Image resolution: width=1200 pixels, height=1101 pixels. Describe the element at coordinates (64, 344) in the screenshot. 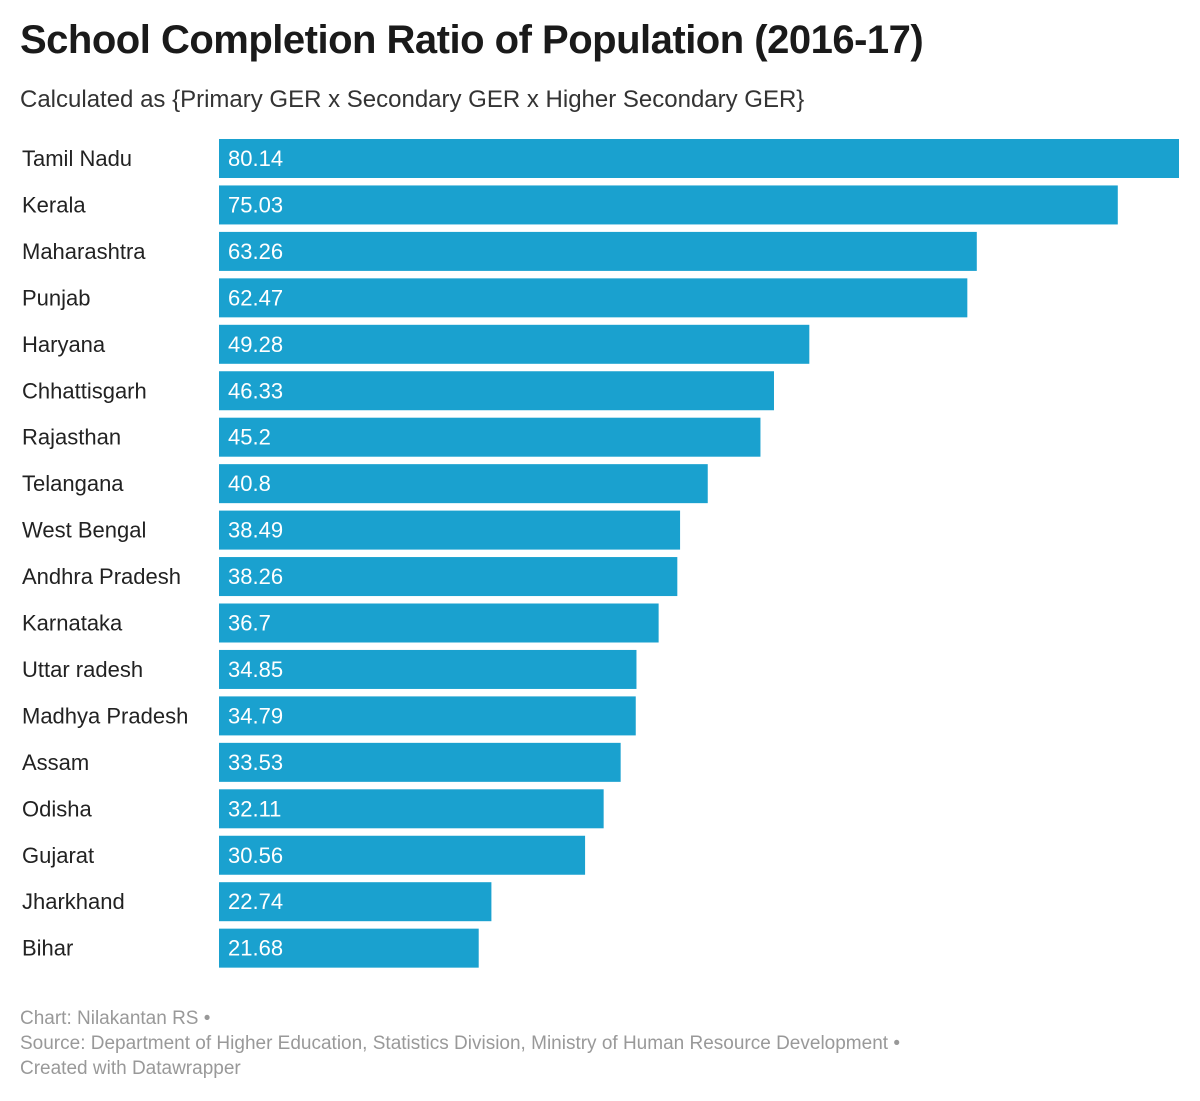

I see `category-label: Haryana` at that location.